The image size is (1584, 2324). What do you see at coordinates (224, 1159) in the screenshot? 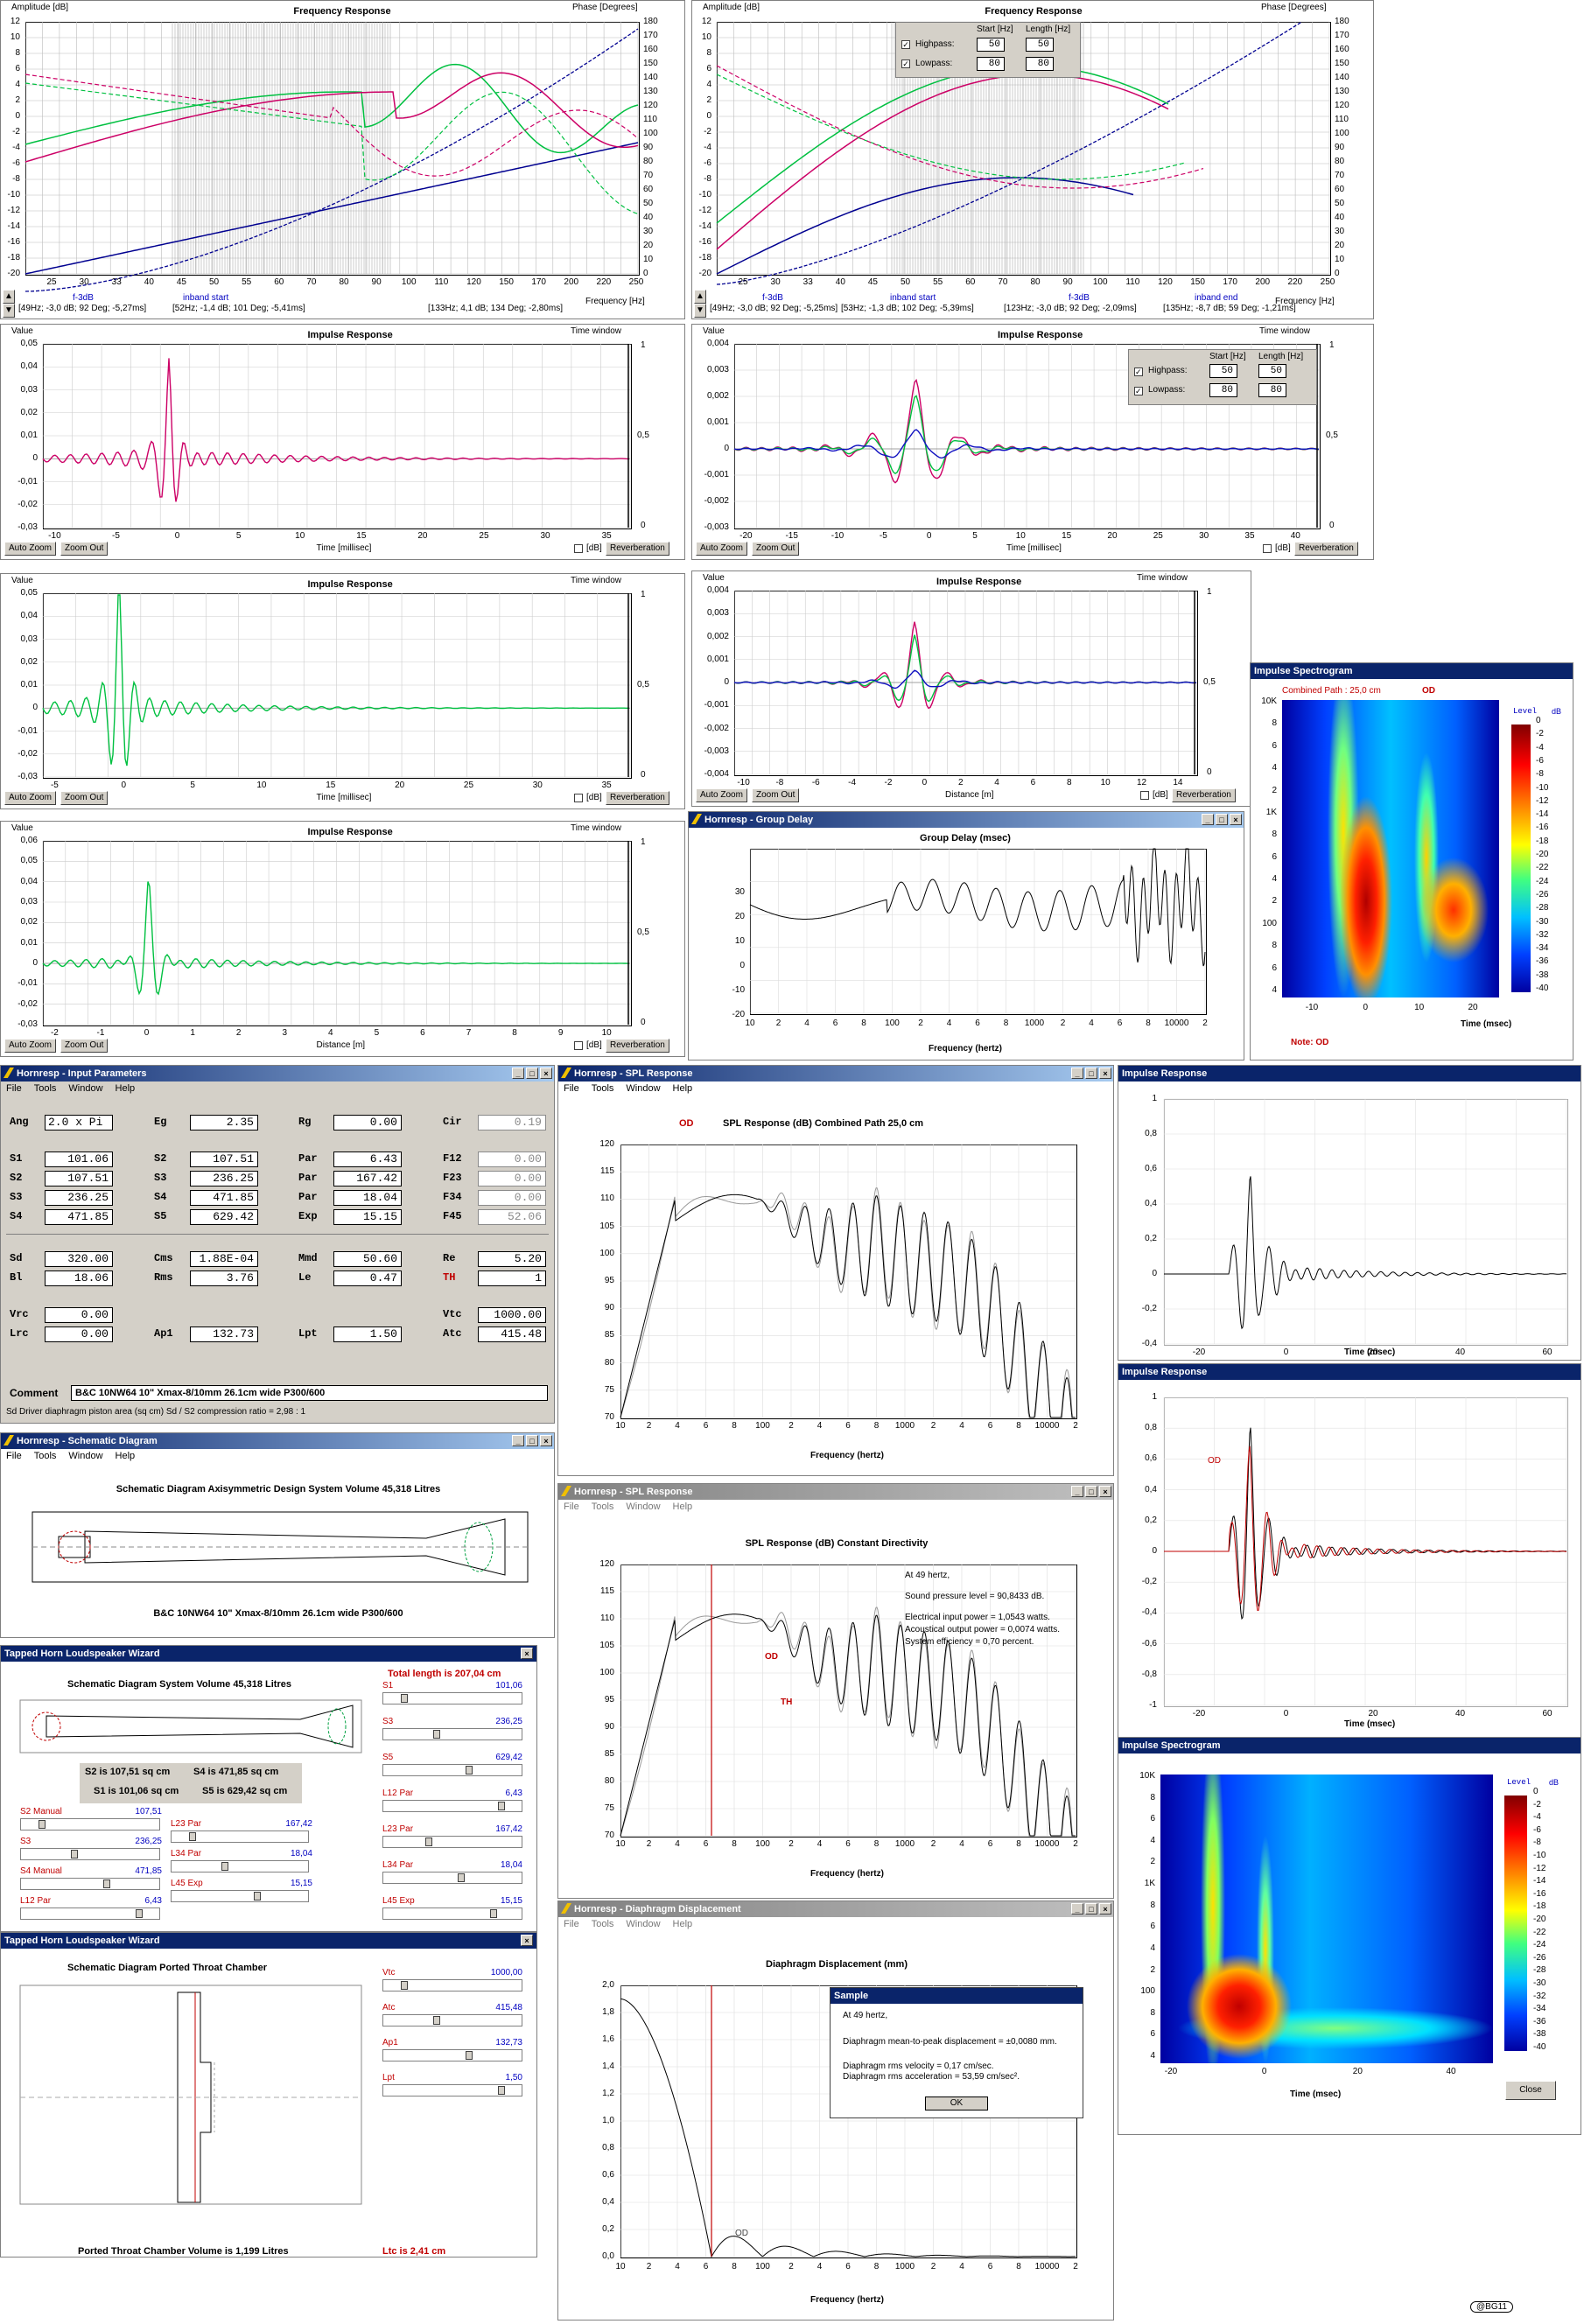
I see `param-field-s2: 107.51` at bounding box center [224, 1159].